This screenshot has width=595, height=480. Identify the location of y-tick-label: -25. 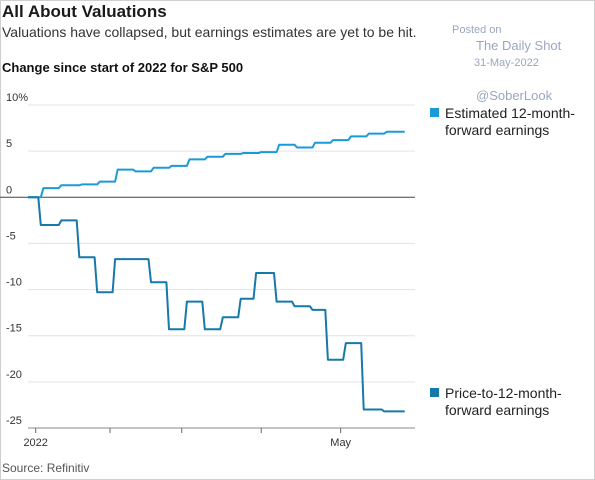
(14, 421).